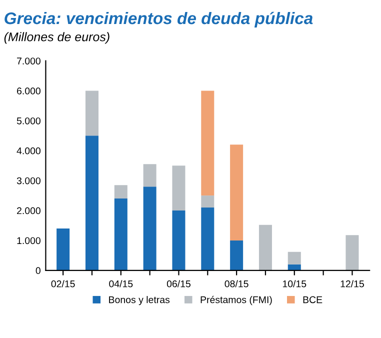  I want to click on chart-subtitle: (Millones de euros), so click(57, 38).